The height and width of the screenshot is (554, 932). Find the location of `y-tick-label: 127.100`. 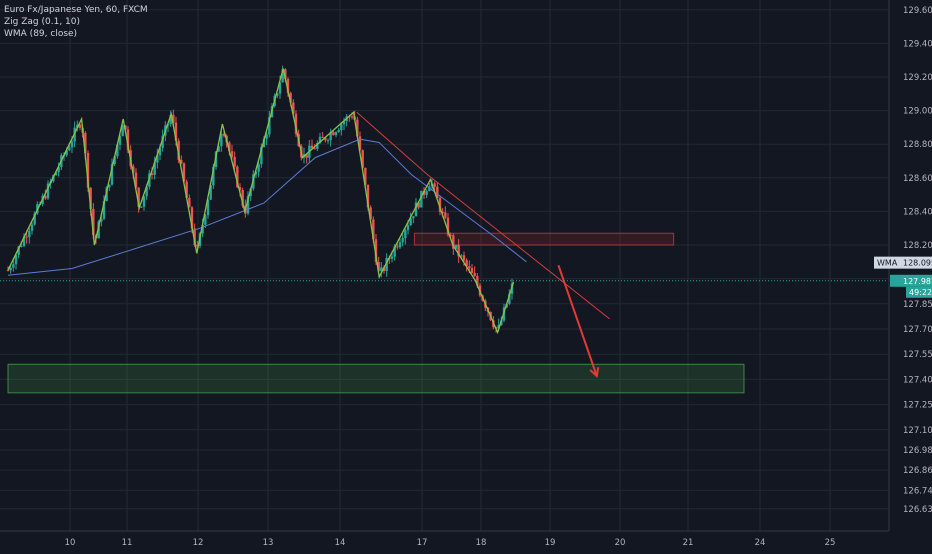

y-tick-label: 127.100 is located at coordinates (917, 431).